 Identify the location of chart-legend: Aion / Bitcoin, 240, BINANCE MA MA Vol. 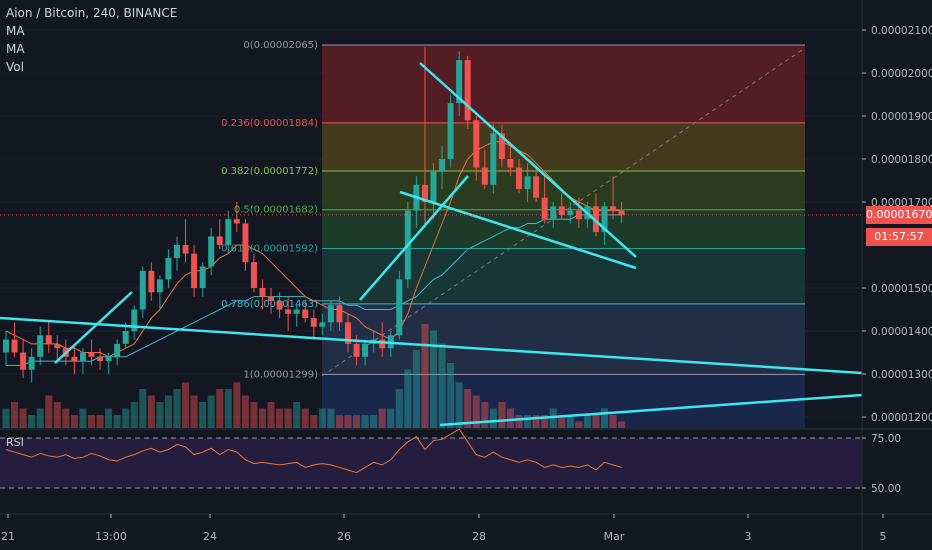
(91, 40).